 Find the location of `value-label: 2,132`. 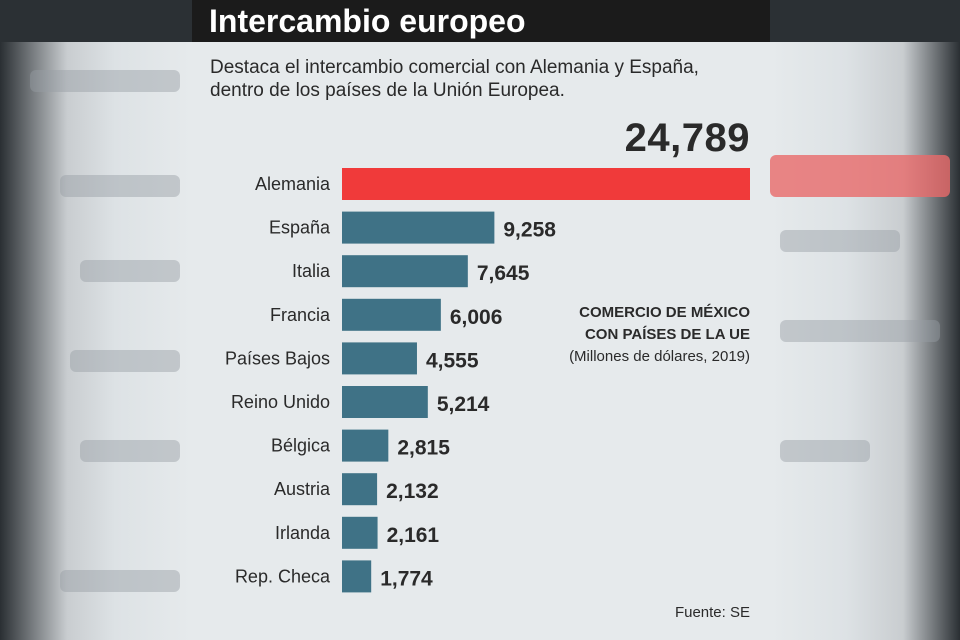

value-label: 2,132 is located at coordinates (412, 491).